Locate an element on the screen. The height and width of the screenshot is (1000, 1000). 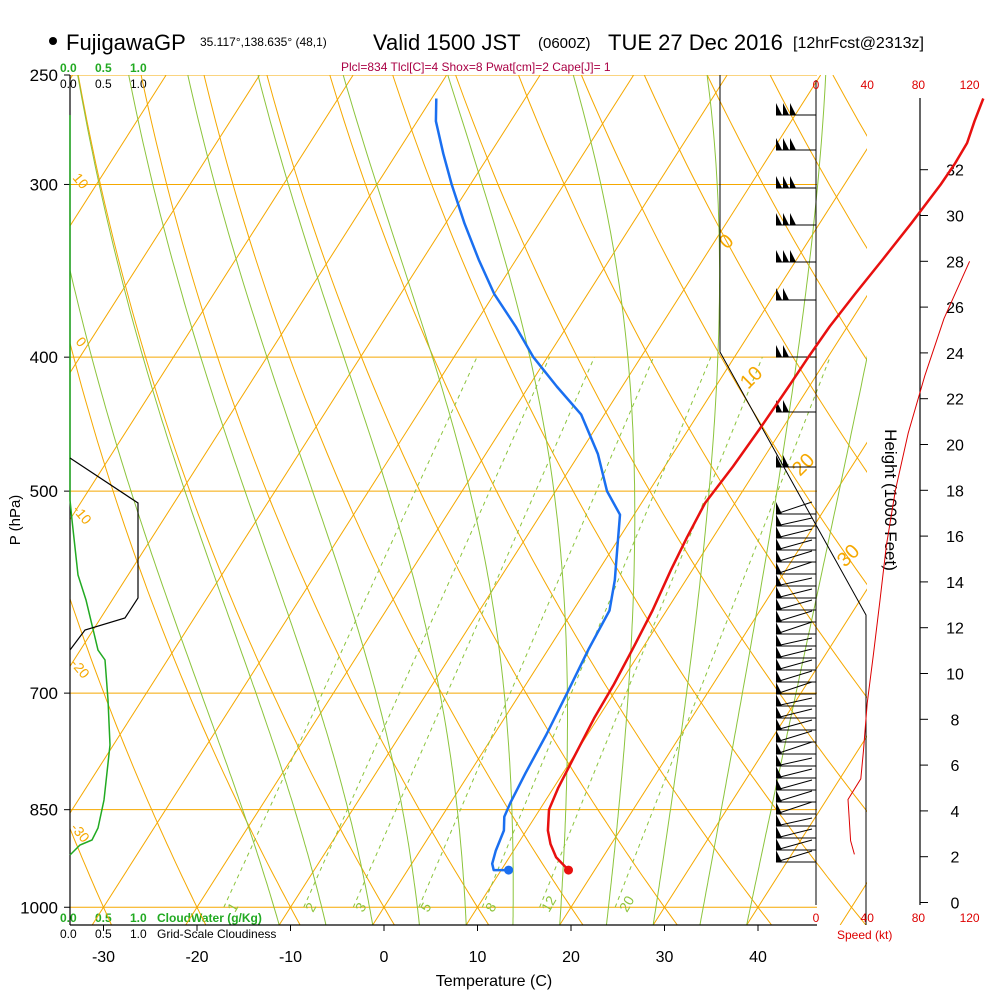
x-axis-label: Temperature (C) is located at coordinates (494, 981).